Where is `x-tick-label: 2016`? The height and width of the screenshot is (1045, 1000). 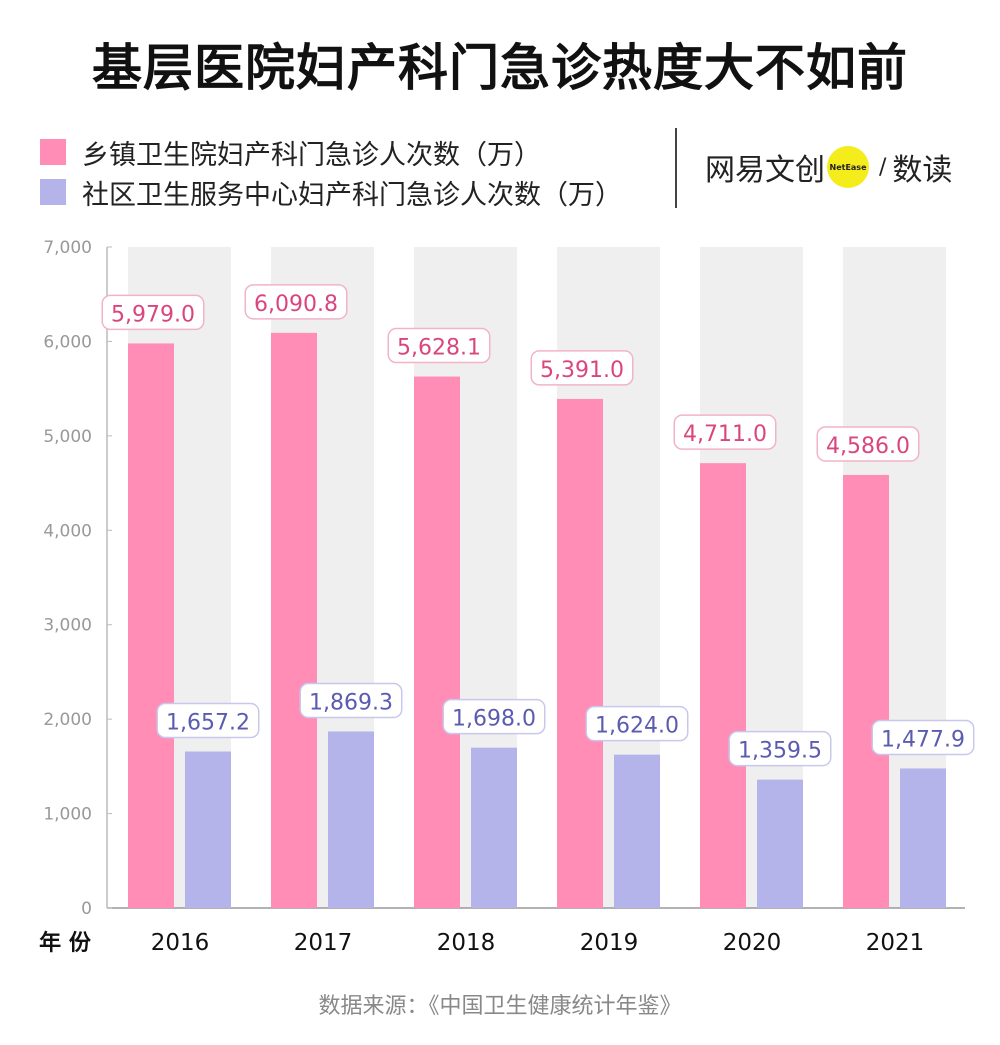 x-tick-label: 2016 is located at coordinates (180, 943).